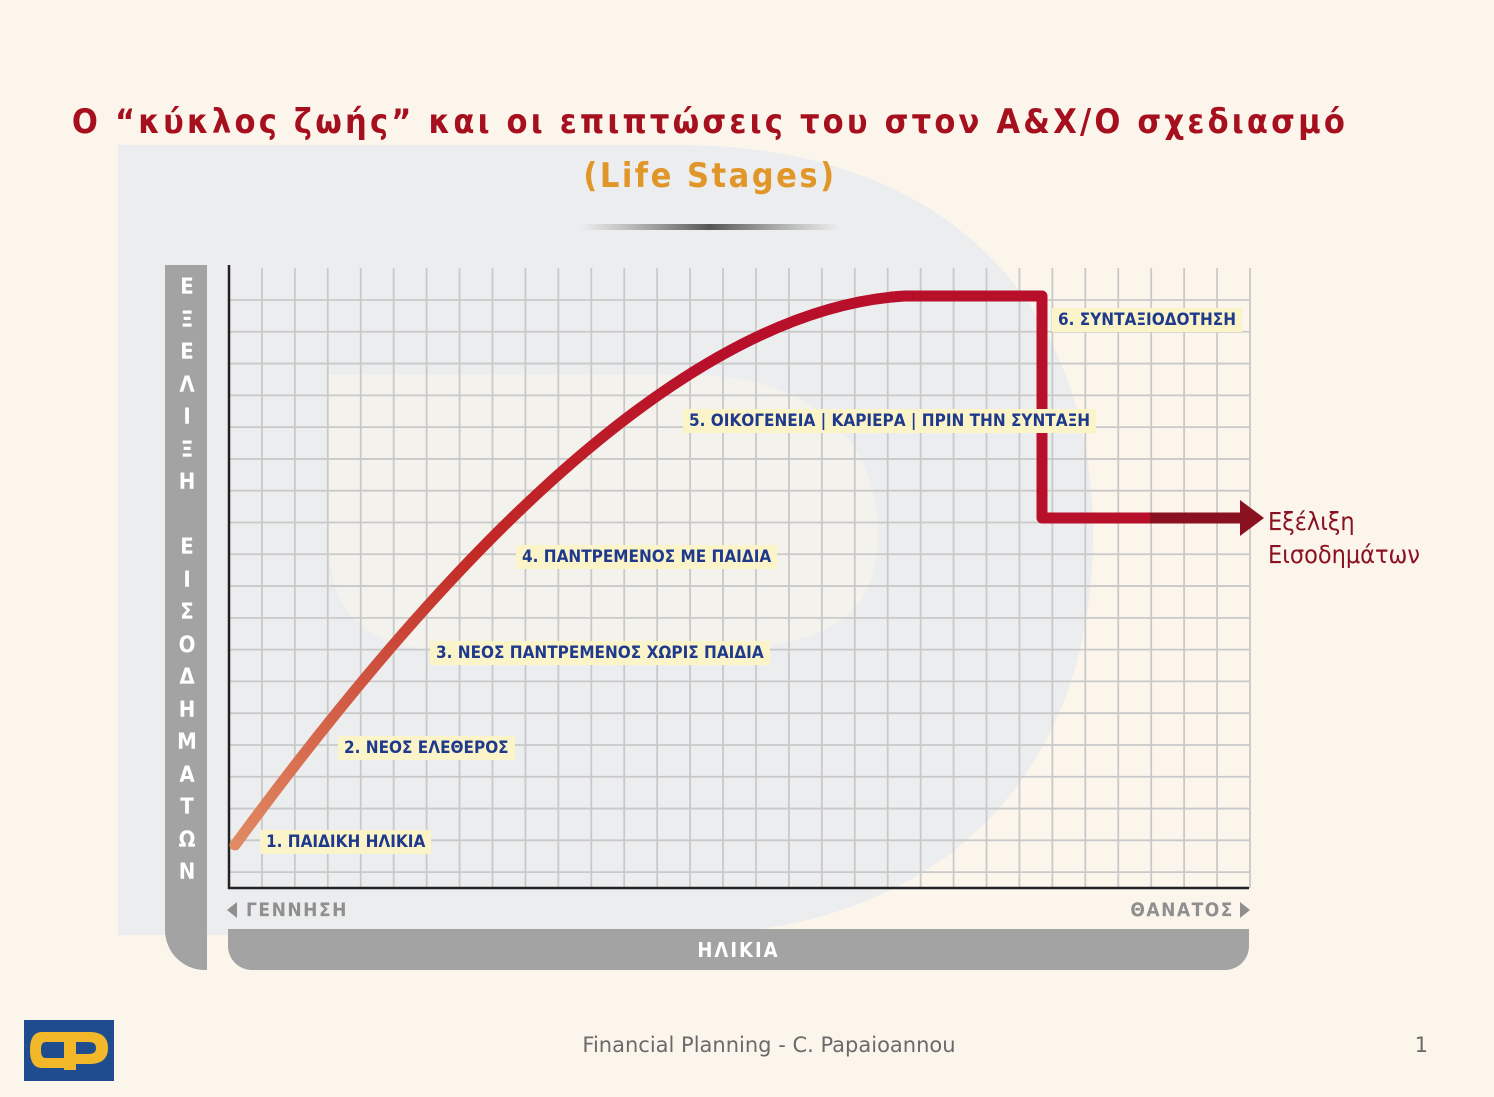  What do you see at coordinates (1182, 910) in the screenshot?
I see `x-end-label: ΘΑΝΑΤΟΣ` at bounding box center [1182, 910].